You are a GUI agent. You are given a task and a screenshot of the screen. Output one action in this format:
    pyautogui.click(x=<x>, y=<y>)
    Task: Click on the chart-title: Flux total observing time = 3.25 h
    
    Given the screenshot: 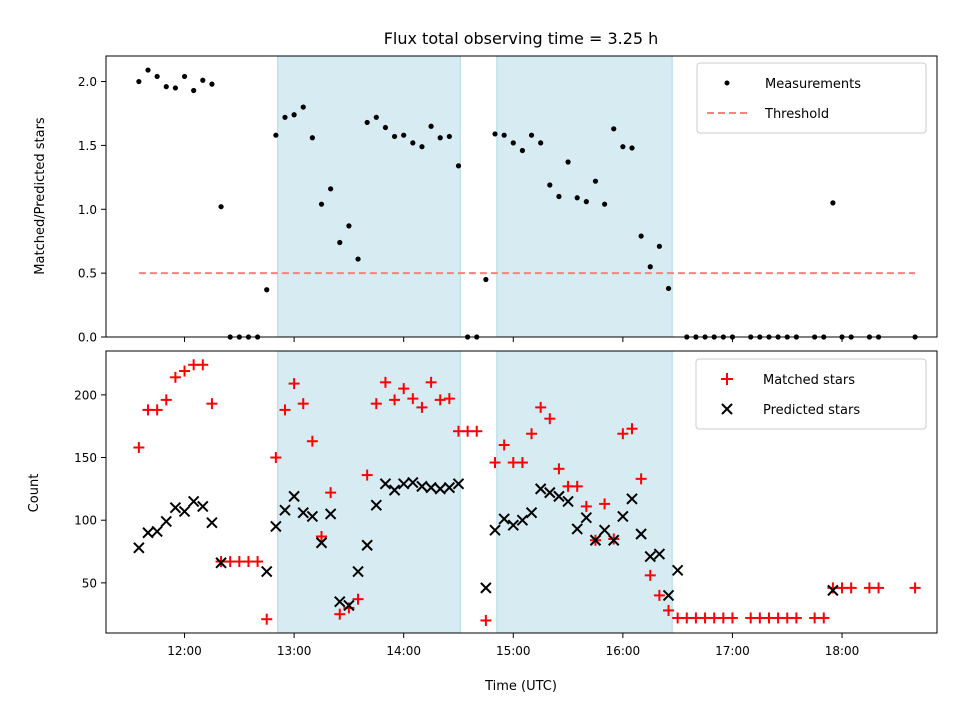 What is the action you would take?
    pyautogui.click(x=521, y=38)
    